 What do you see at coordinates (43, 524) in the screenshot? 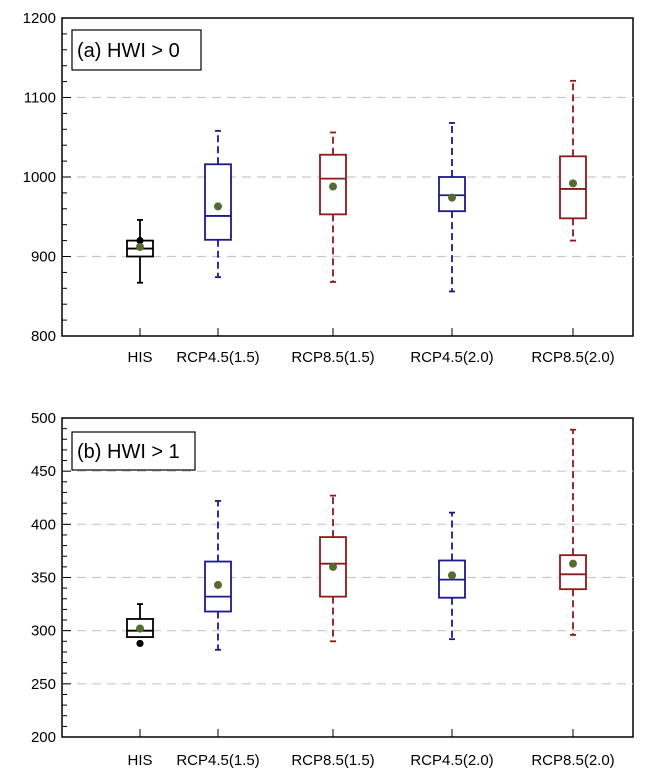
I see `panel-b-ytick-label: 400` at bounding box center [43, 524].